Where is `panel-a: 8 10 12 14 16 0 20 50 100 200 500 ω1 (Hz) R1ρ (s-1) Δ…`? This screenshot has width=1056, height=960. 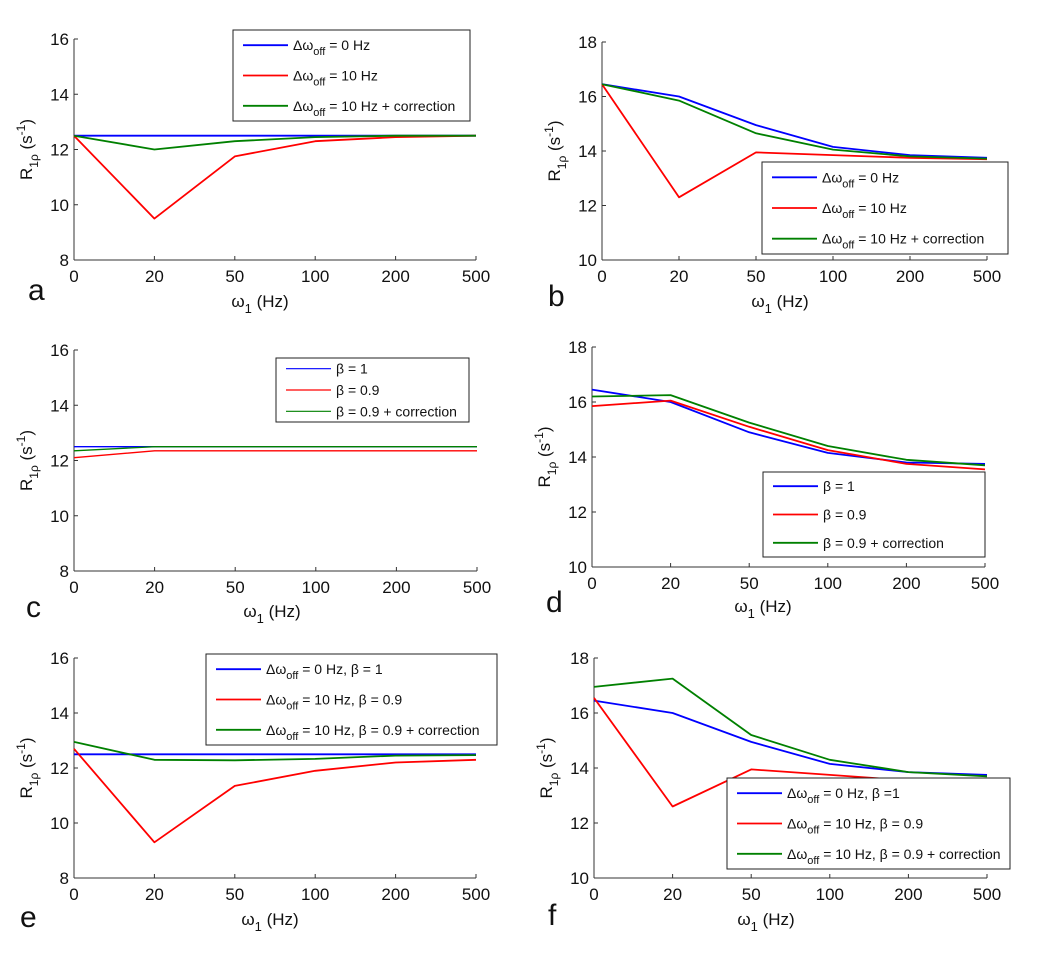
panel-a: 8 10 12 14 16 0 20 50 100 200 500 ω1 (Hz) R1ρ (s-1) Δ… is located at coordinates (252, 172).